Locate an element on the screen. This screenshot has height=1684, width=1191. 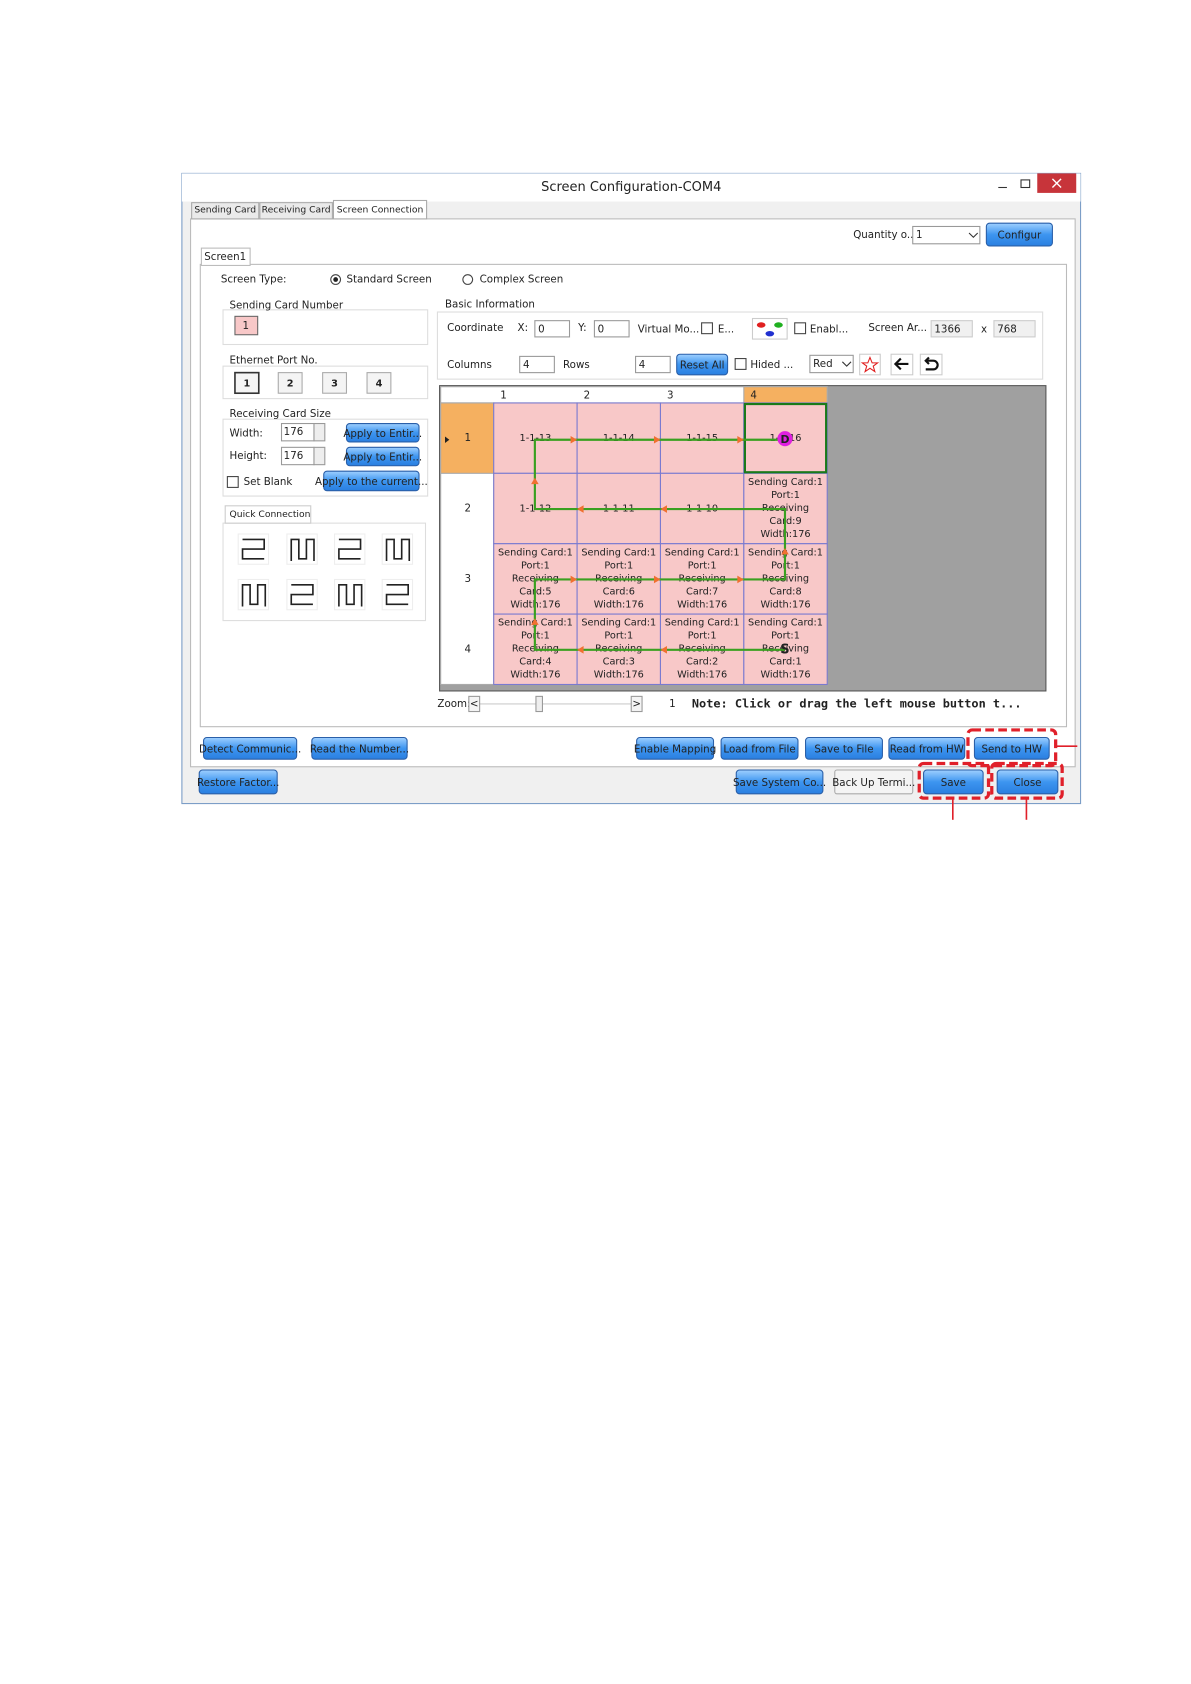
input-value: 768 is located at coordinates (1007, 329).